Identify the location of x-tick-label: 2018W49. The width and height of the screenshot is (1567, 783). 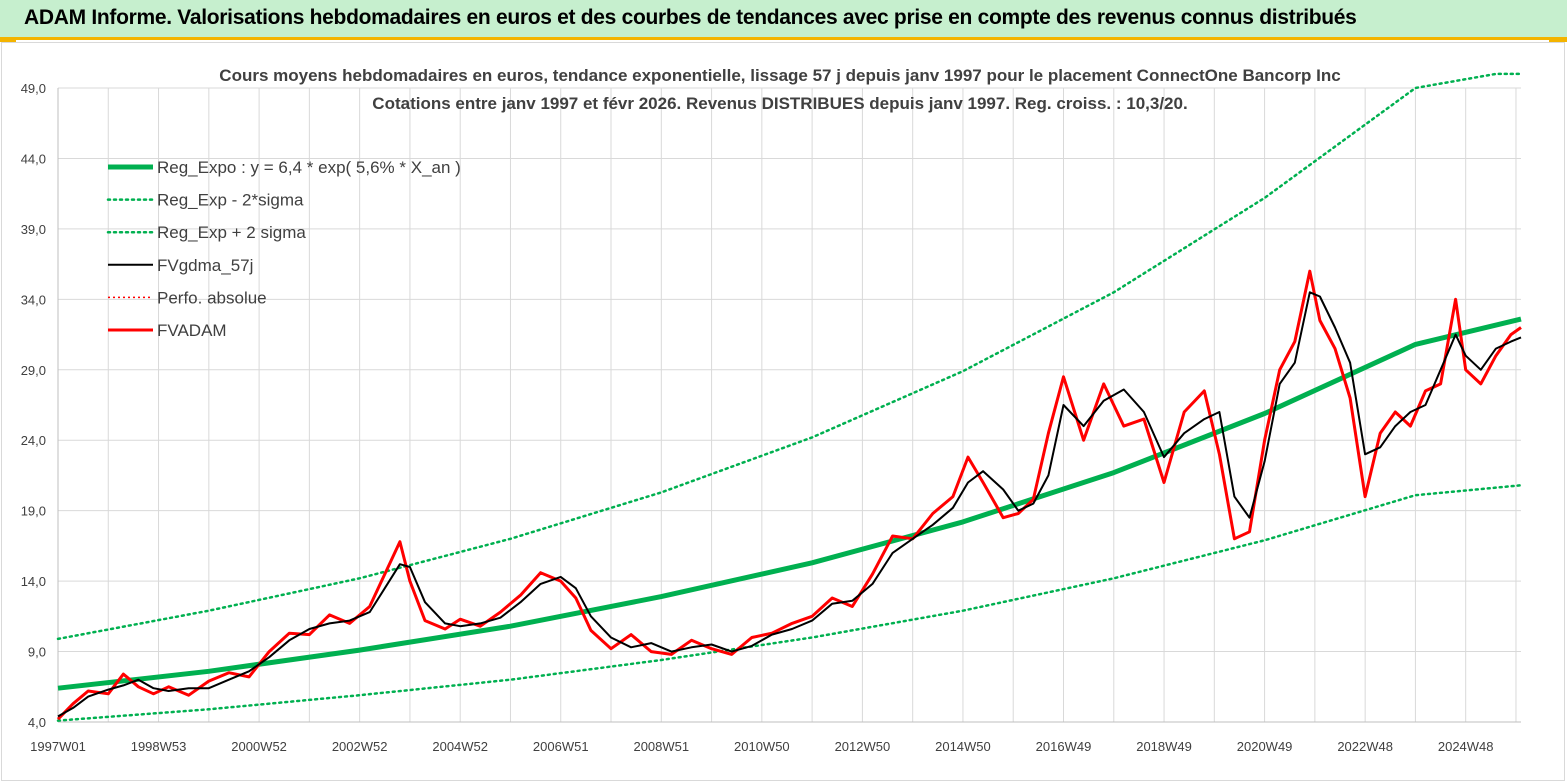
(1164, 746).